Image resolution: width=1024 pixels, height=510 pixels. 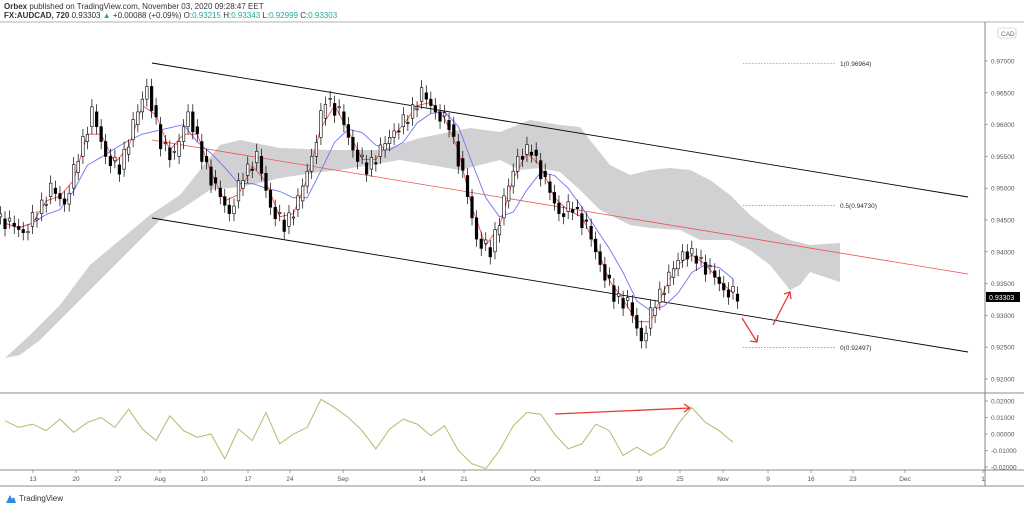 I want to click on arrow-up-icon, so click(x=781, y=308).